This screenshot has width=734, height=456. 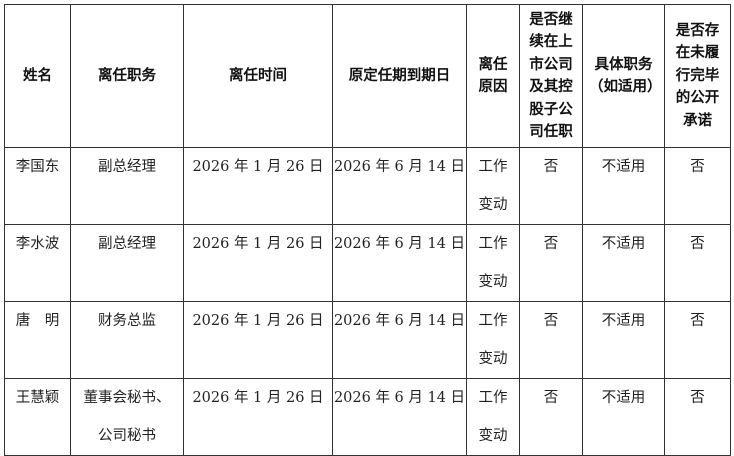 What do you see at coordinates (127, 417) in the screenshot?
I see `cell-position: 董事会秘书、公司秘书` at bounding box center [127, 417].